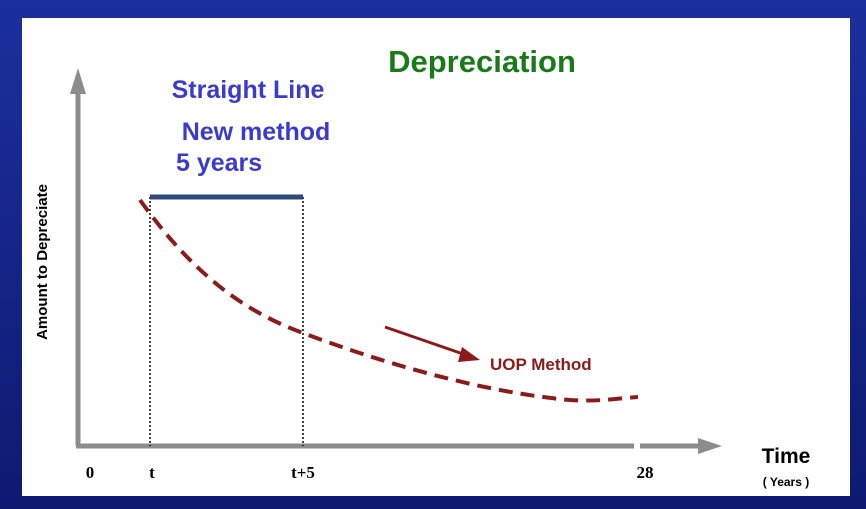 Image resolution: width=866 pixels, height=509 pixels. I want to click on y-axis-label: Amount to Depreciate, so click(42, 262).